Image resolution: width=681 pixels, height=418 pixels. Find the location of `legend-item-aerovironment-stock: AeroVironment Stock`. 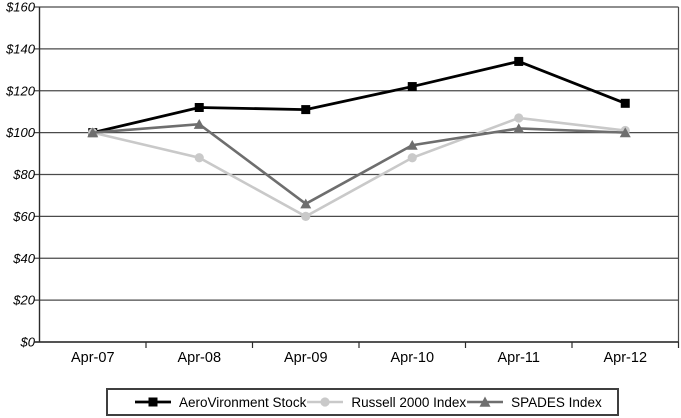

legend-item-aerovironment-stock: AeroVironment Stock is located at coordinates (220, 402).